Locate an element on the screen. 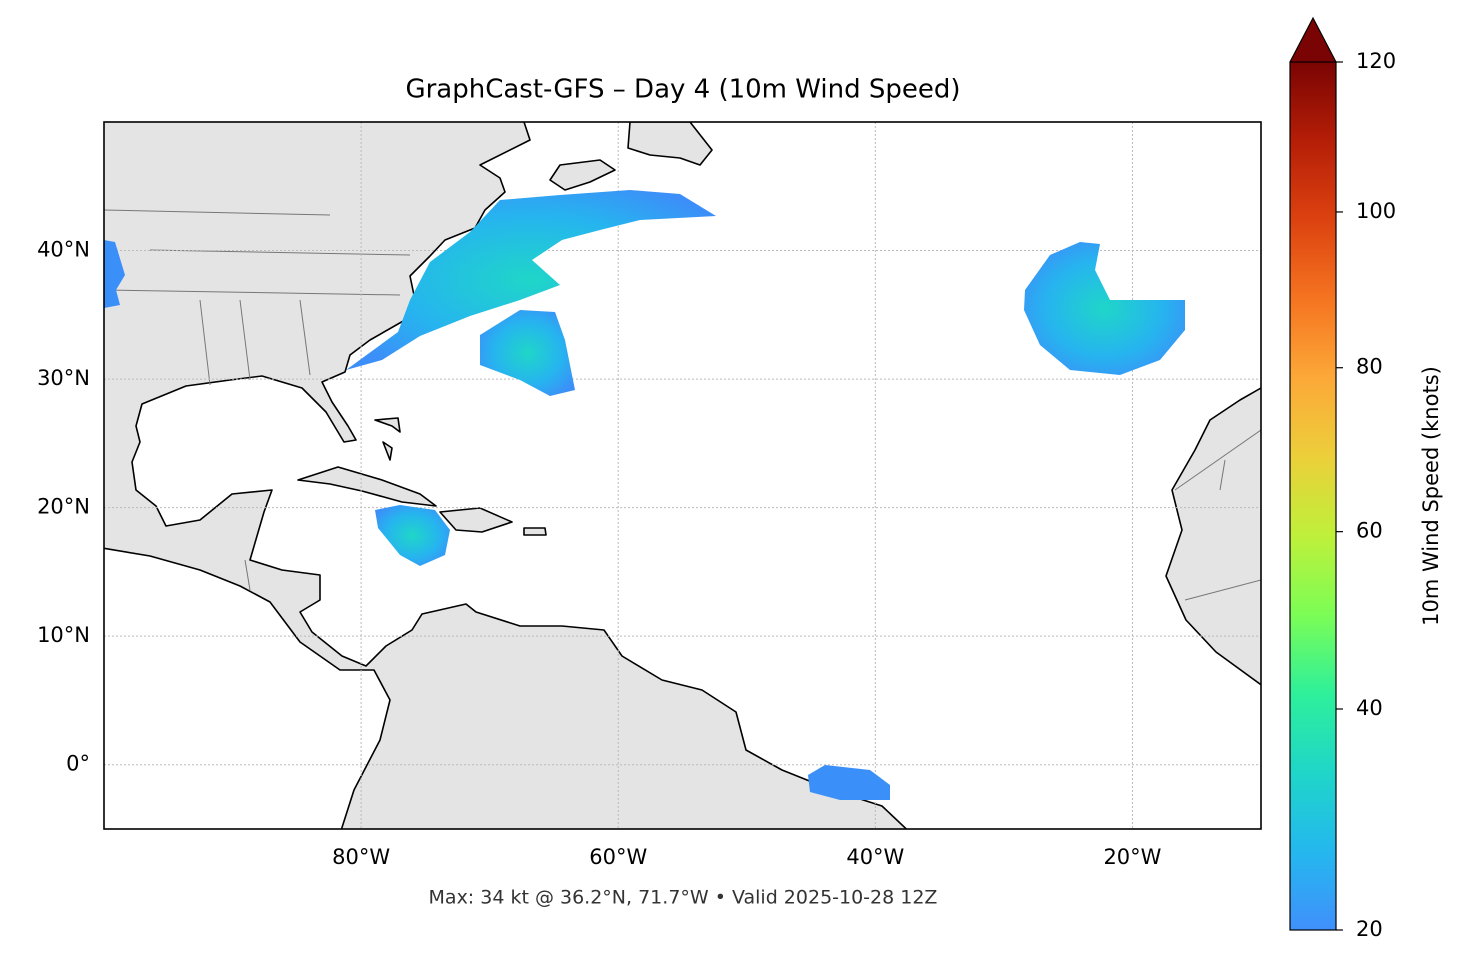 The image size is (1466, 973). africa is located at coordinates (1213, 536).